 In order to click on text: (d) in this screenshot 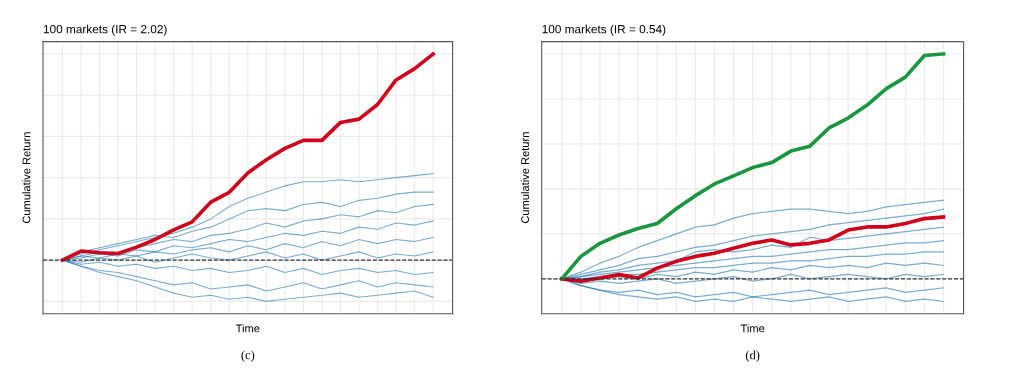, I will do `click(752, 356)`.